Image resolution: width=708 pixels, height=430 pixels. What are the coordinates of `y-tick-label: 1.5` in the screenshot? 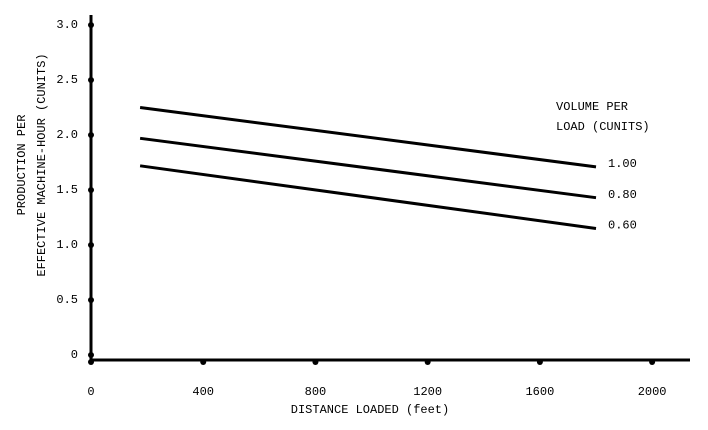 It's located at (67, 190).